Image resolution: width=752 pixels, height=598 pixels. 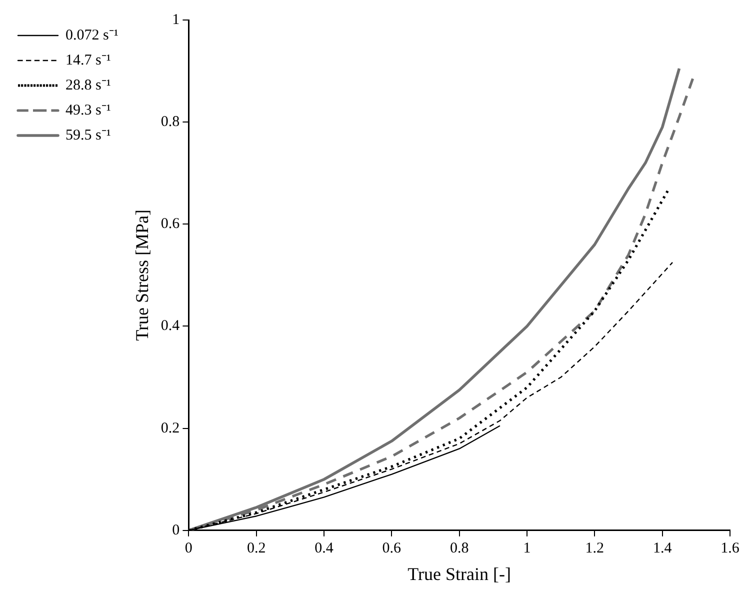 I want to click on legend-label: 14.7 s⁻¹, so click(x=88, y=60).